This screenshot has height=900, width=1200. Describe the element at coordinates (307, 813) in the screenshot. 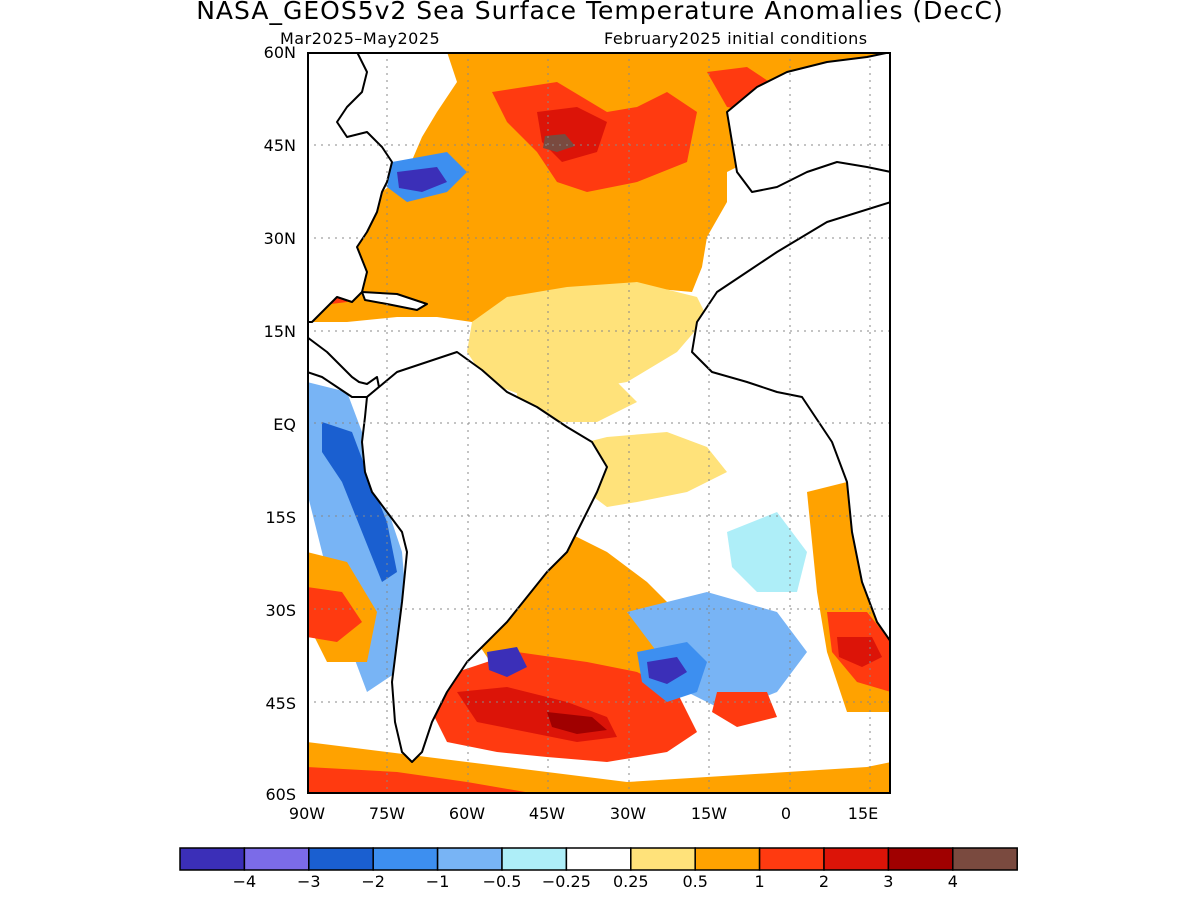

I see `lon-tick-90w: 90W` at that location.